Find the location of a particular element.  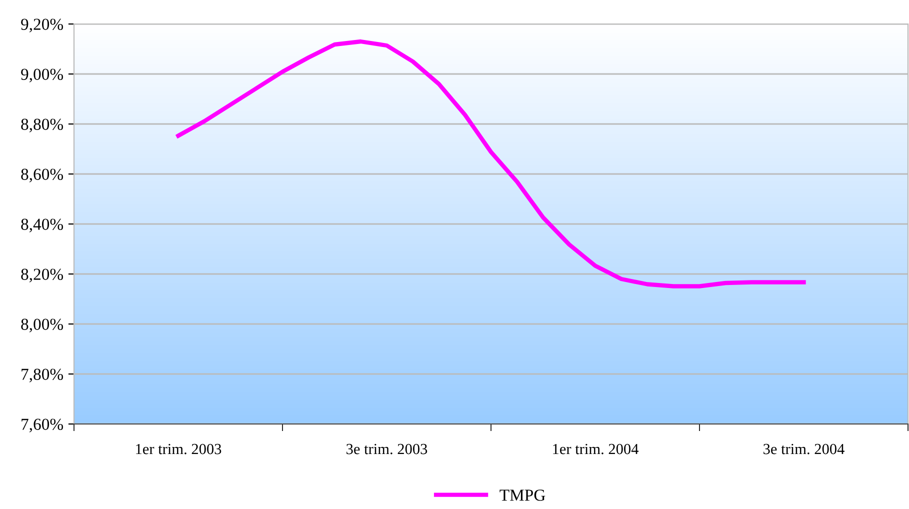

y-tick-label: 9,20% is located at coordinates (42, 25).